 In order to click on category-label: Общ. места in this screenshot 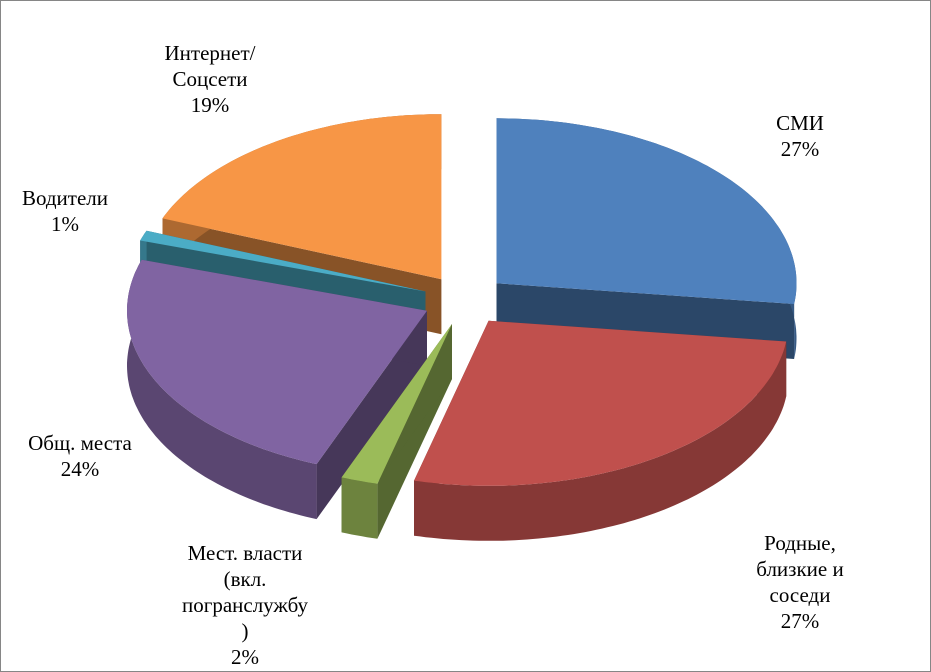, I will do `click(80, 443)`.